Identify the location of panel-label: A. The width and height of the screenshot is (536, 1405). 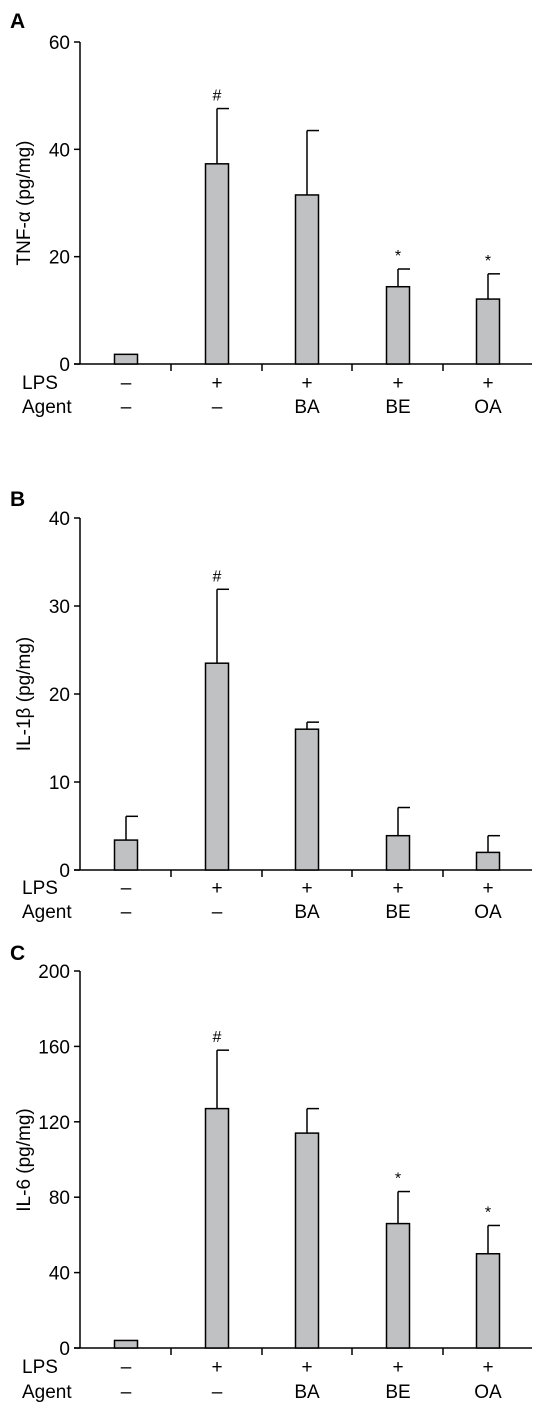
(17, 21).